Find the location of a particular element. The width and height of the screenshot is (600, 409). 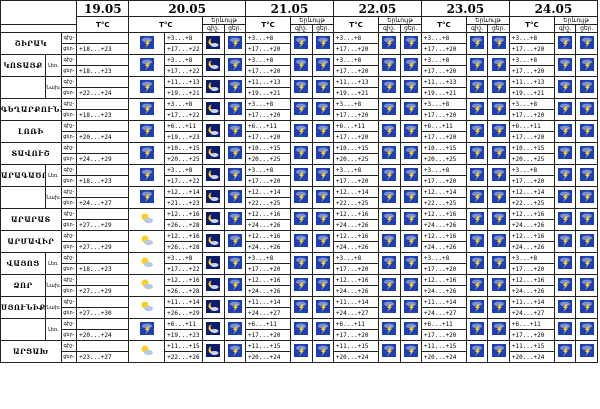

temp-night: +11...+15 is located at coordinates (268, 346).